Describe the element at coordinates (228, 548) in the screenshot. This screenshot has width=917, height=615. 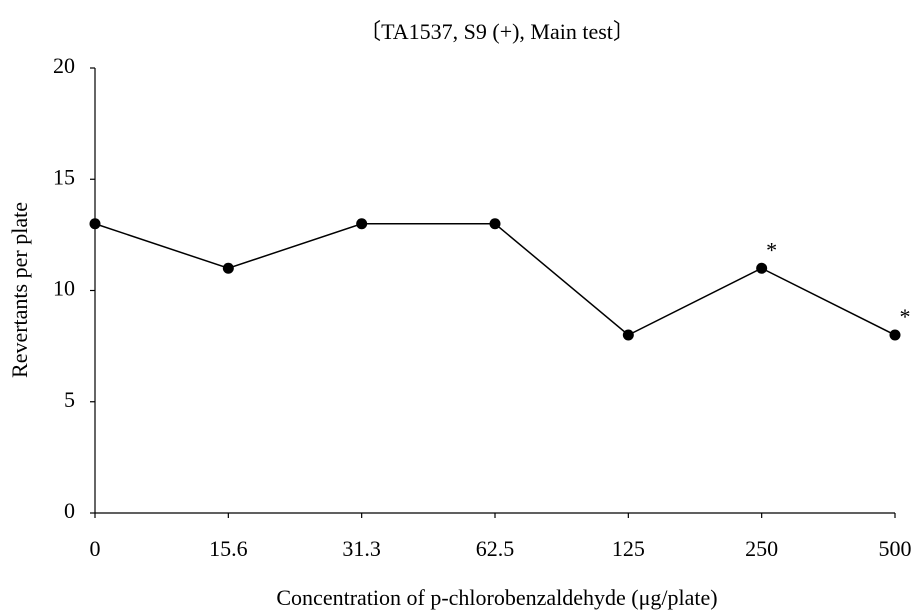
I see `x-tick-label: 15.6` at that location.